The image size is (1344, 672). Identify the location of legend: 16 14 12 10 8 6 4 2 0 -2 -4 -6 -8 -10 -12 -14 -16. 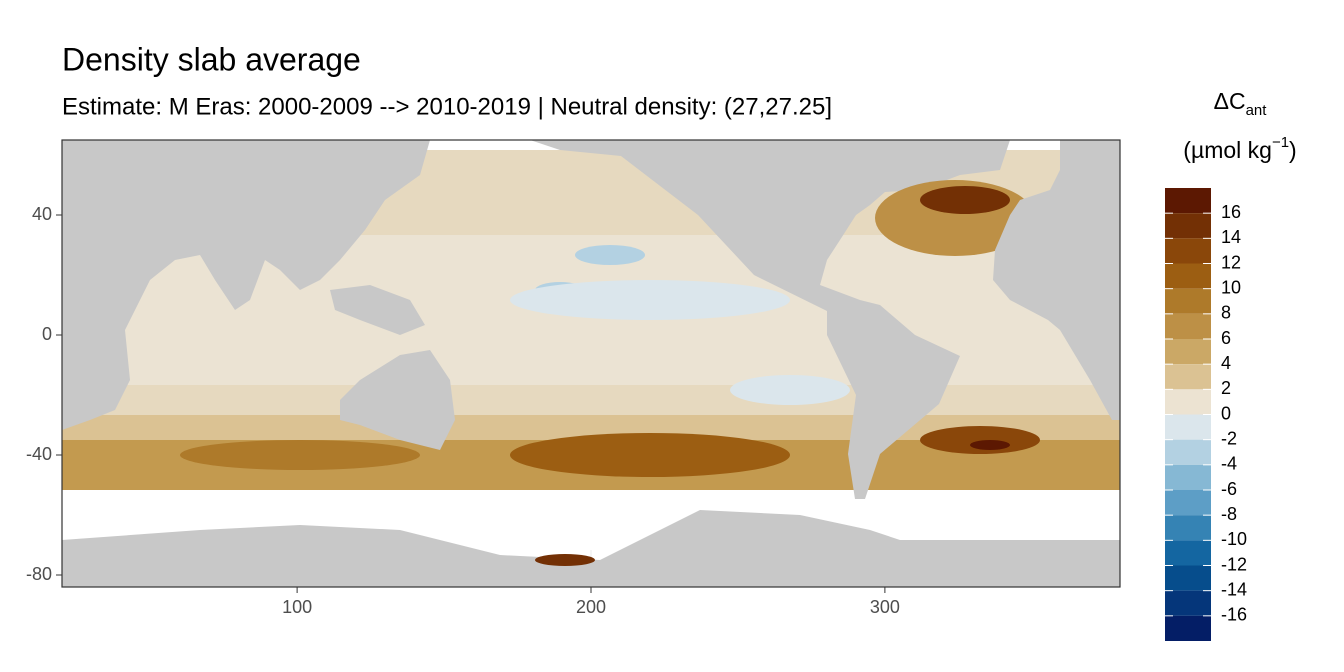
(1206, 414).